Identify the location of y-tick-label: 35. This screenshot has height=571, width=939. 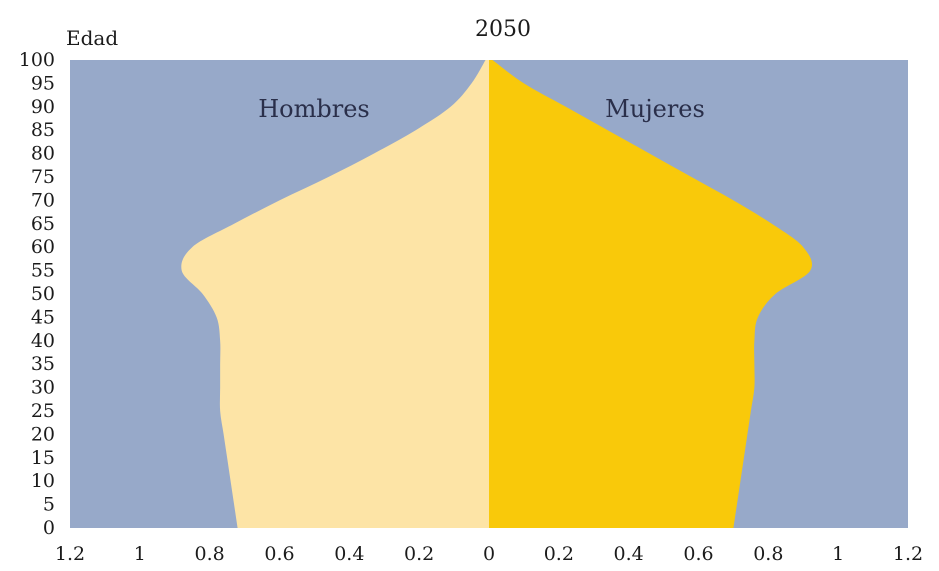
(43, 364).